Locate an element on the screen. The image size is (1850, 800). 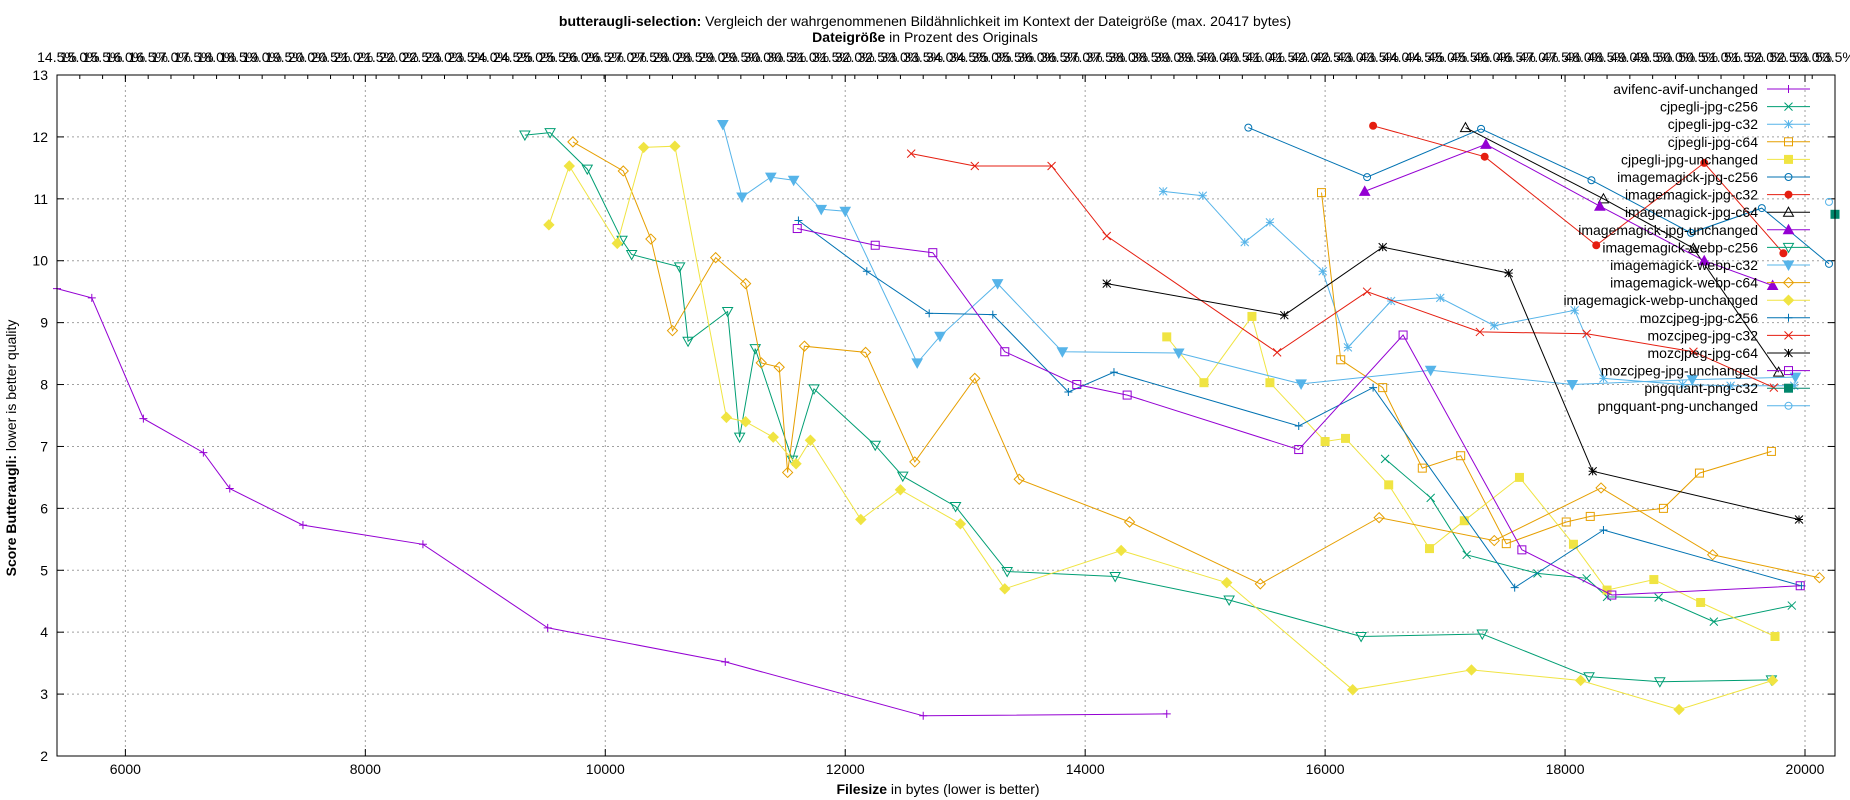
top-tick-label: 16.0% is located at coordinates (126, 57).